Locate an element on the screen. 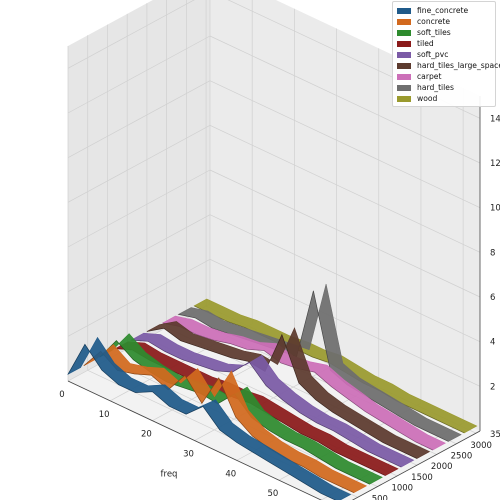 The height and width of the screenshot is (500, 500). x-axis-line is located at coordinates (194, 440).